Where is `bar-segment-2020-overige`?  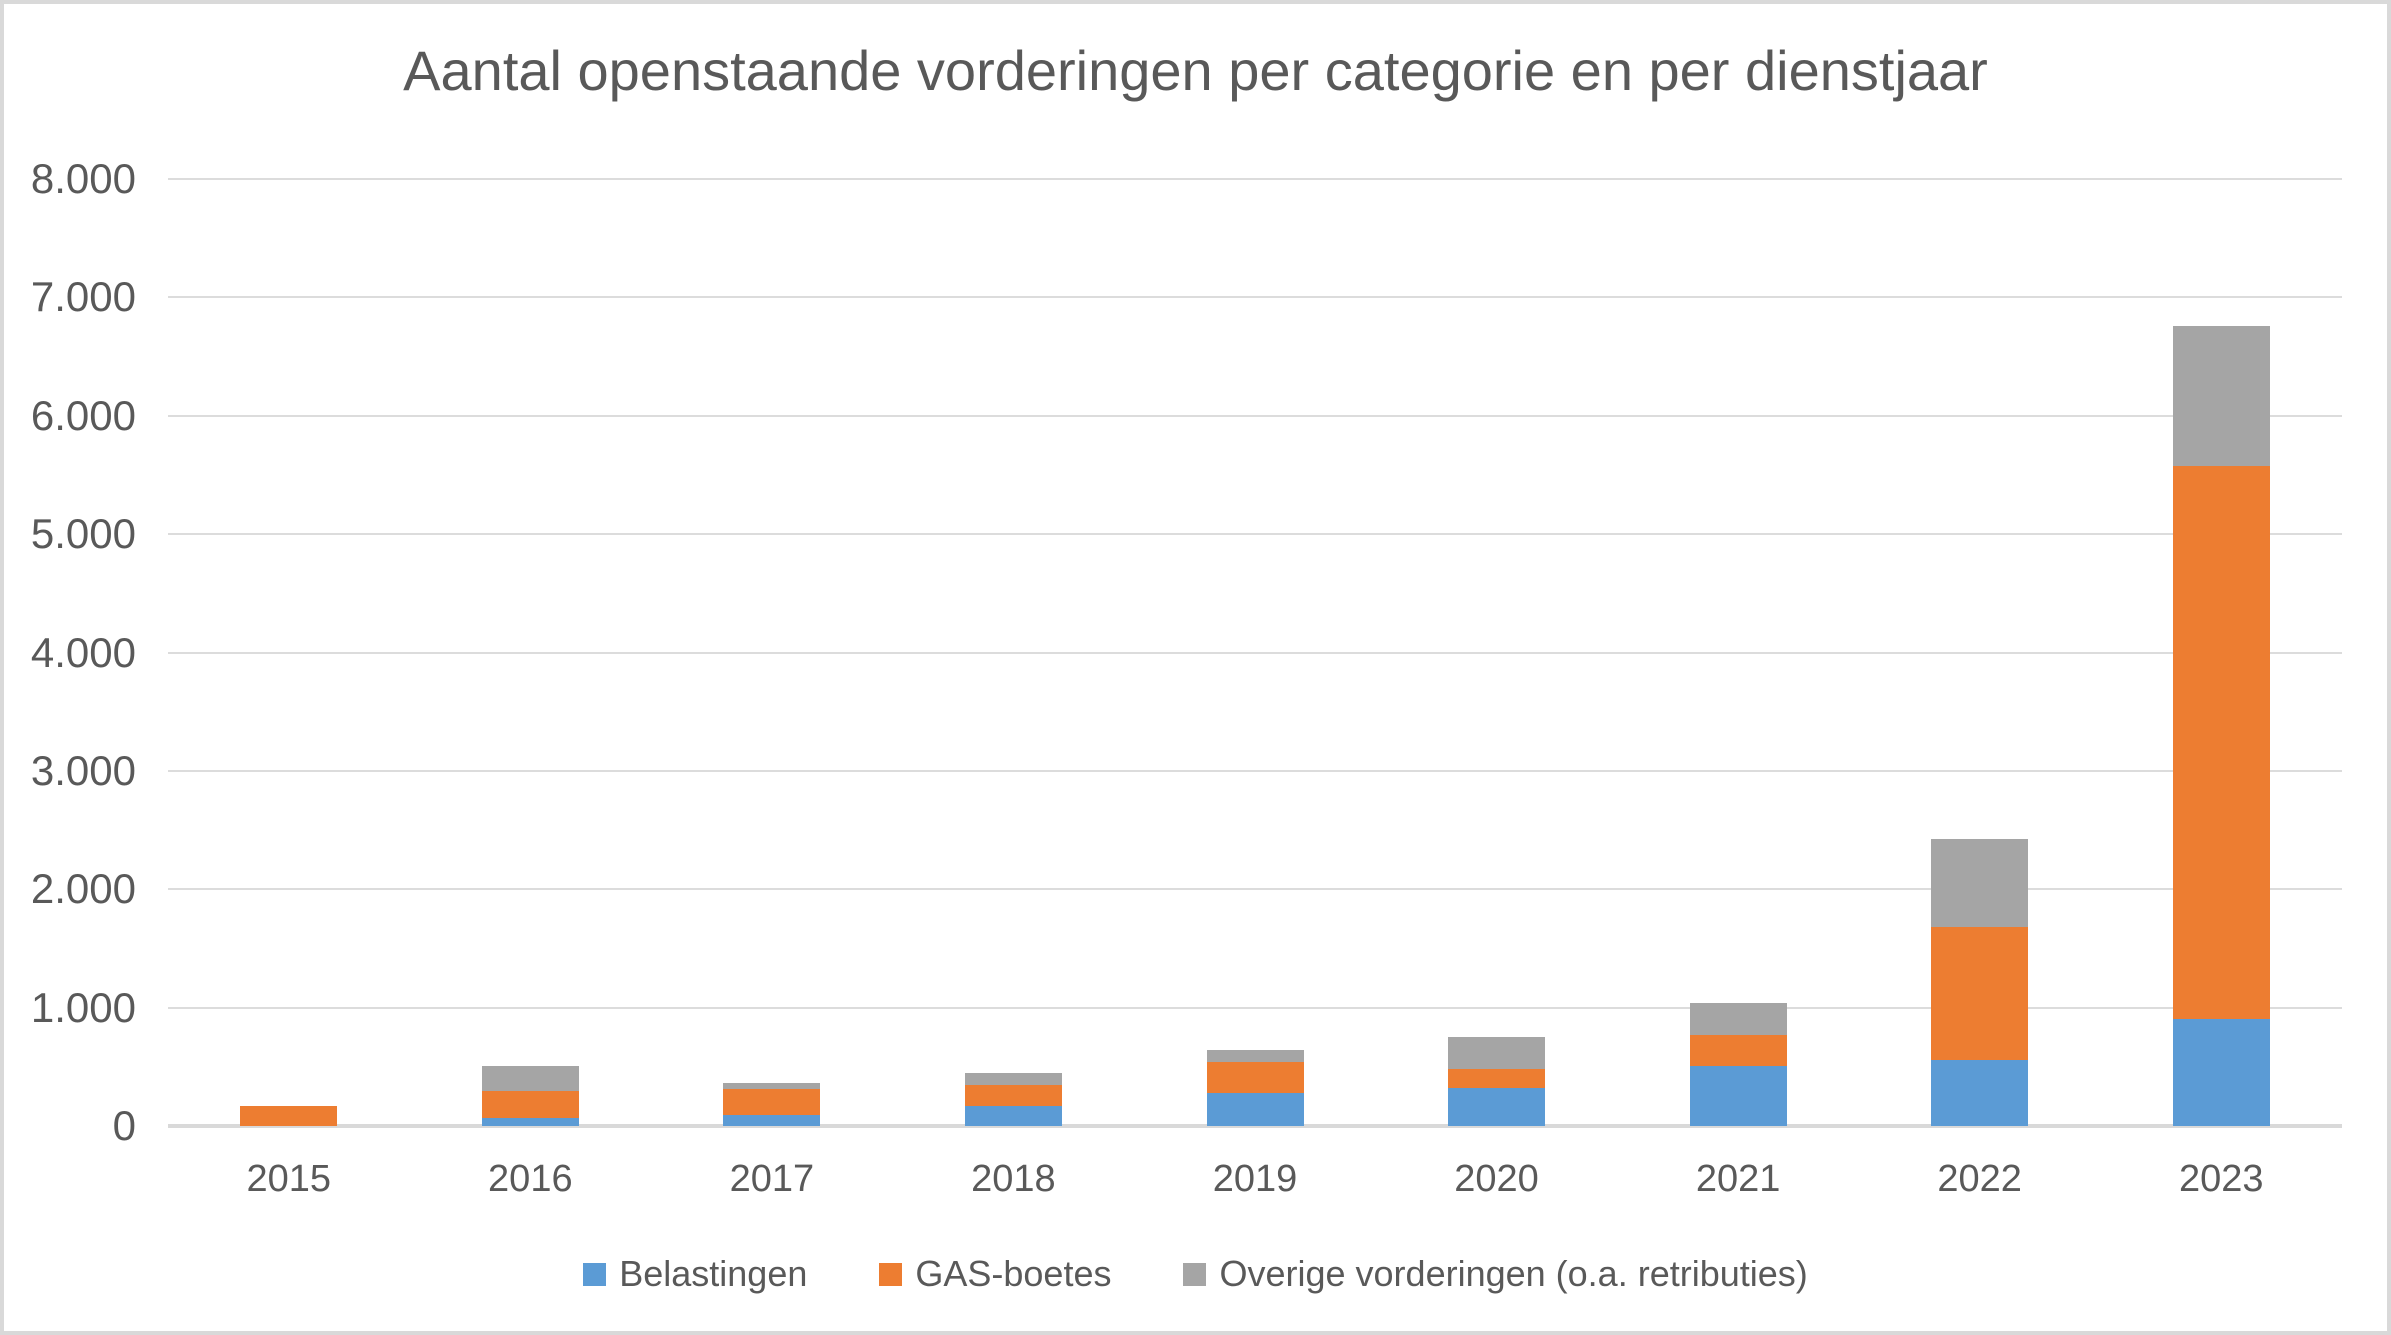
bar-segment-2020-overige is located at coordinates (1497, 1053).